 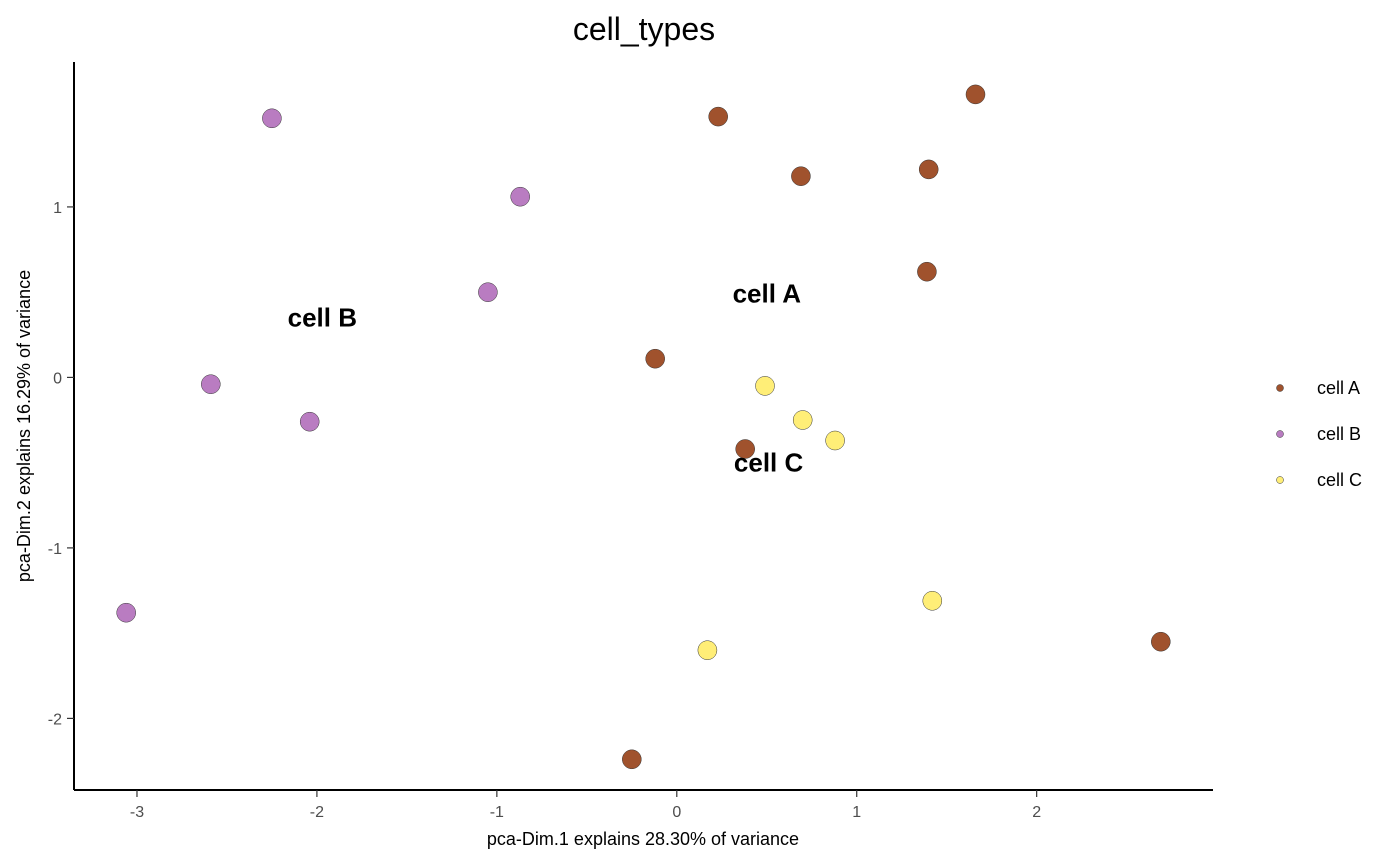 I want to click on cluster-label-cell-b: cell B, so click(x=322, y=317).